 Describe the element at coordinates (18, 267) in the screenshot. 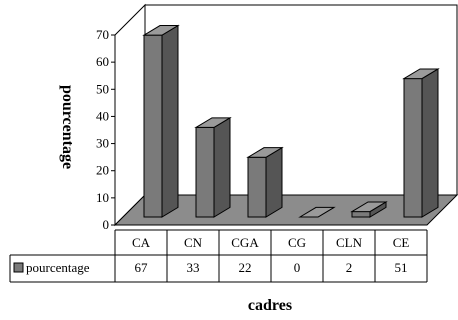

I see `legend-swatch` at that location.